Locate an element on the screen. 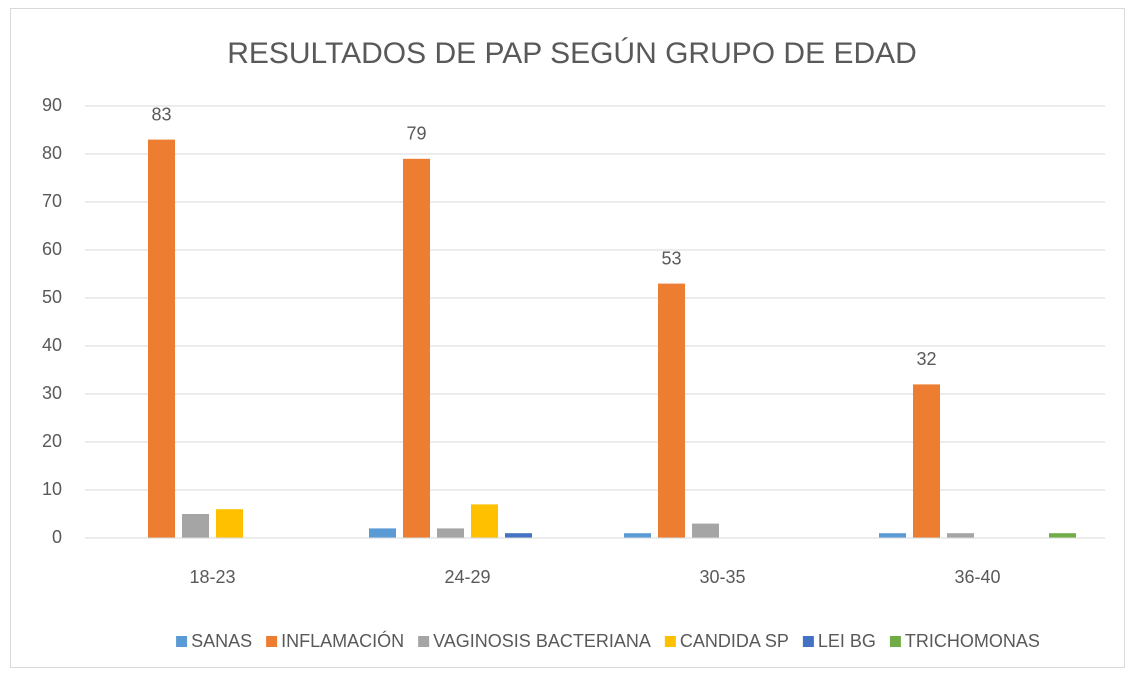 This screenshot has height=676, width=1135. chart-title: RESULTADOS DE PAP SEGÚN GRUPO DE EDAD is located at coordinates (572, 53).